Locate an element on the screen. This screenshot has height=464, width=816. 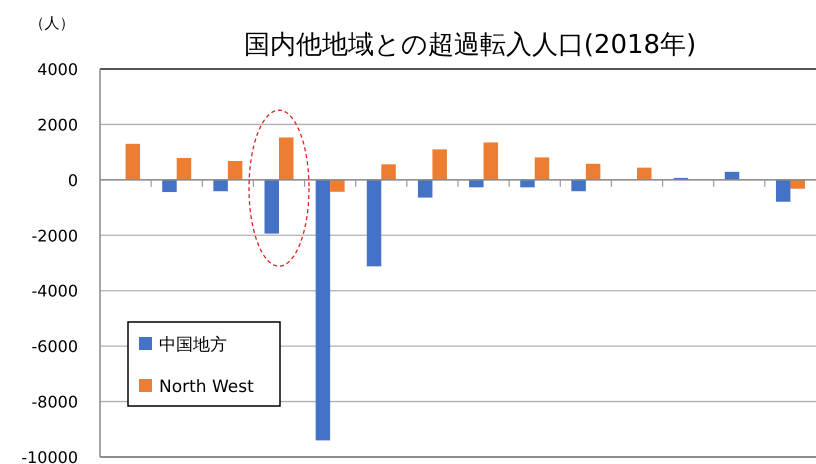
y-tick-label: -4000 is located at coordinates (55, 291).